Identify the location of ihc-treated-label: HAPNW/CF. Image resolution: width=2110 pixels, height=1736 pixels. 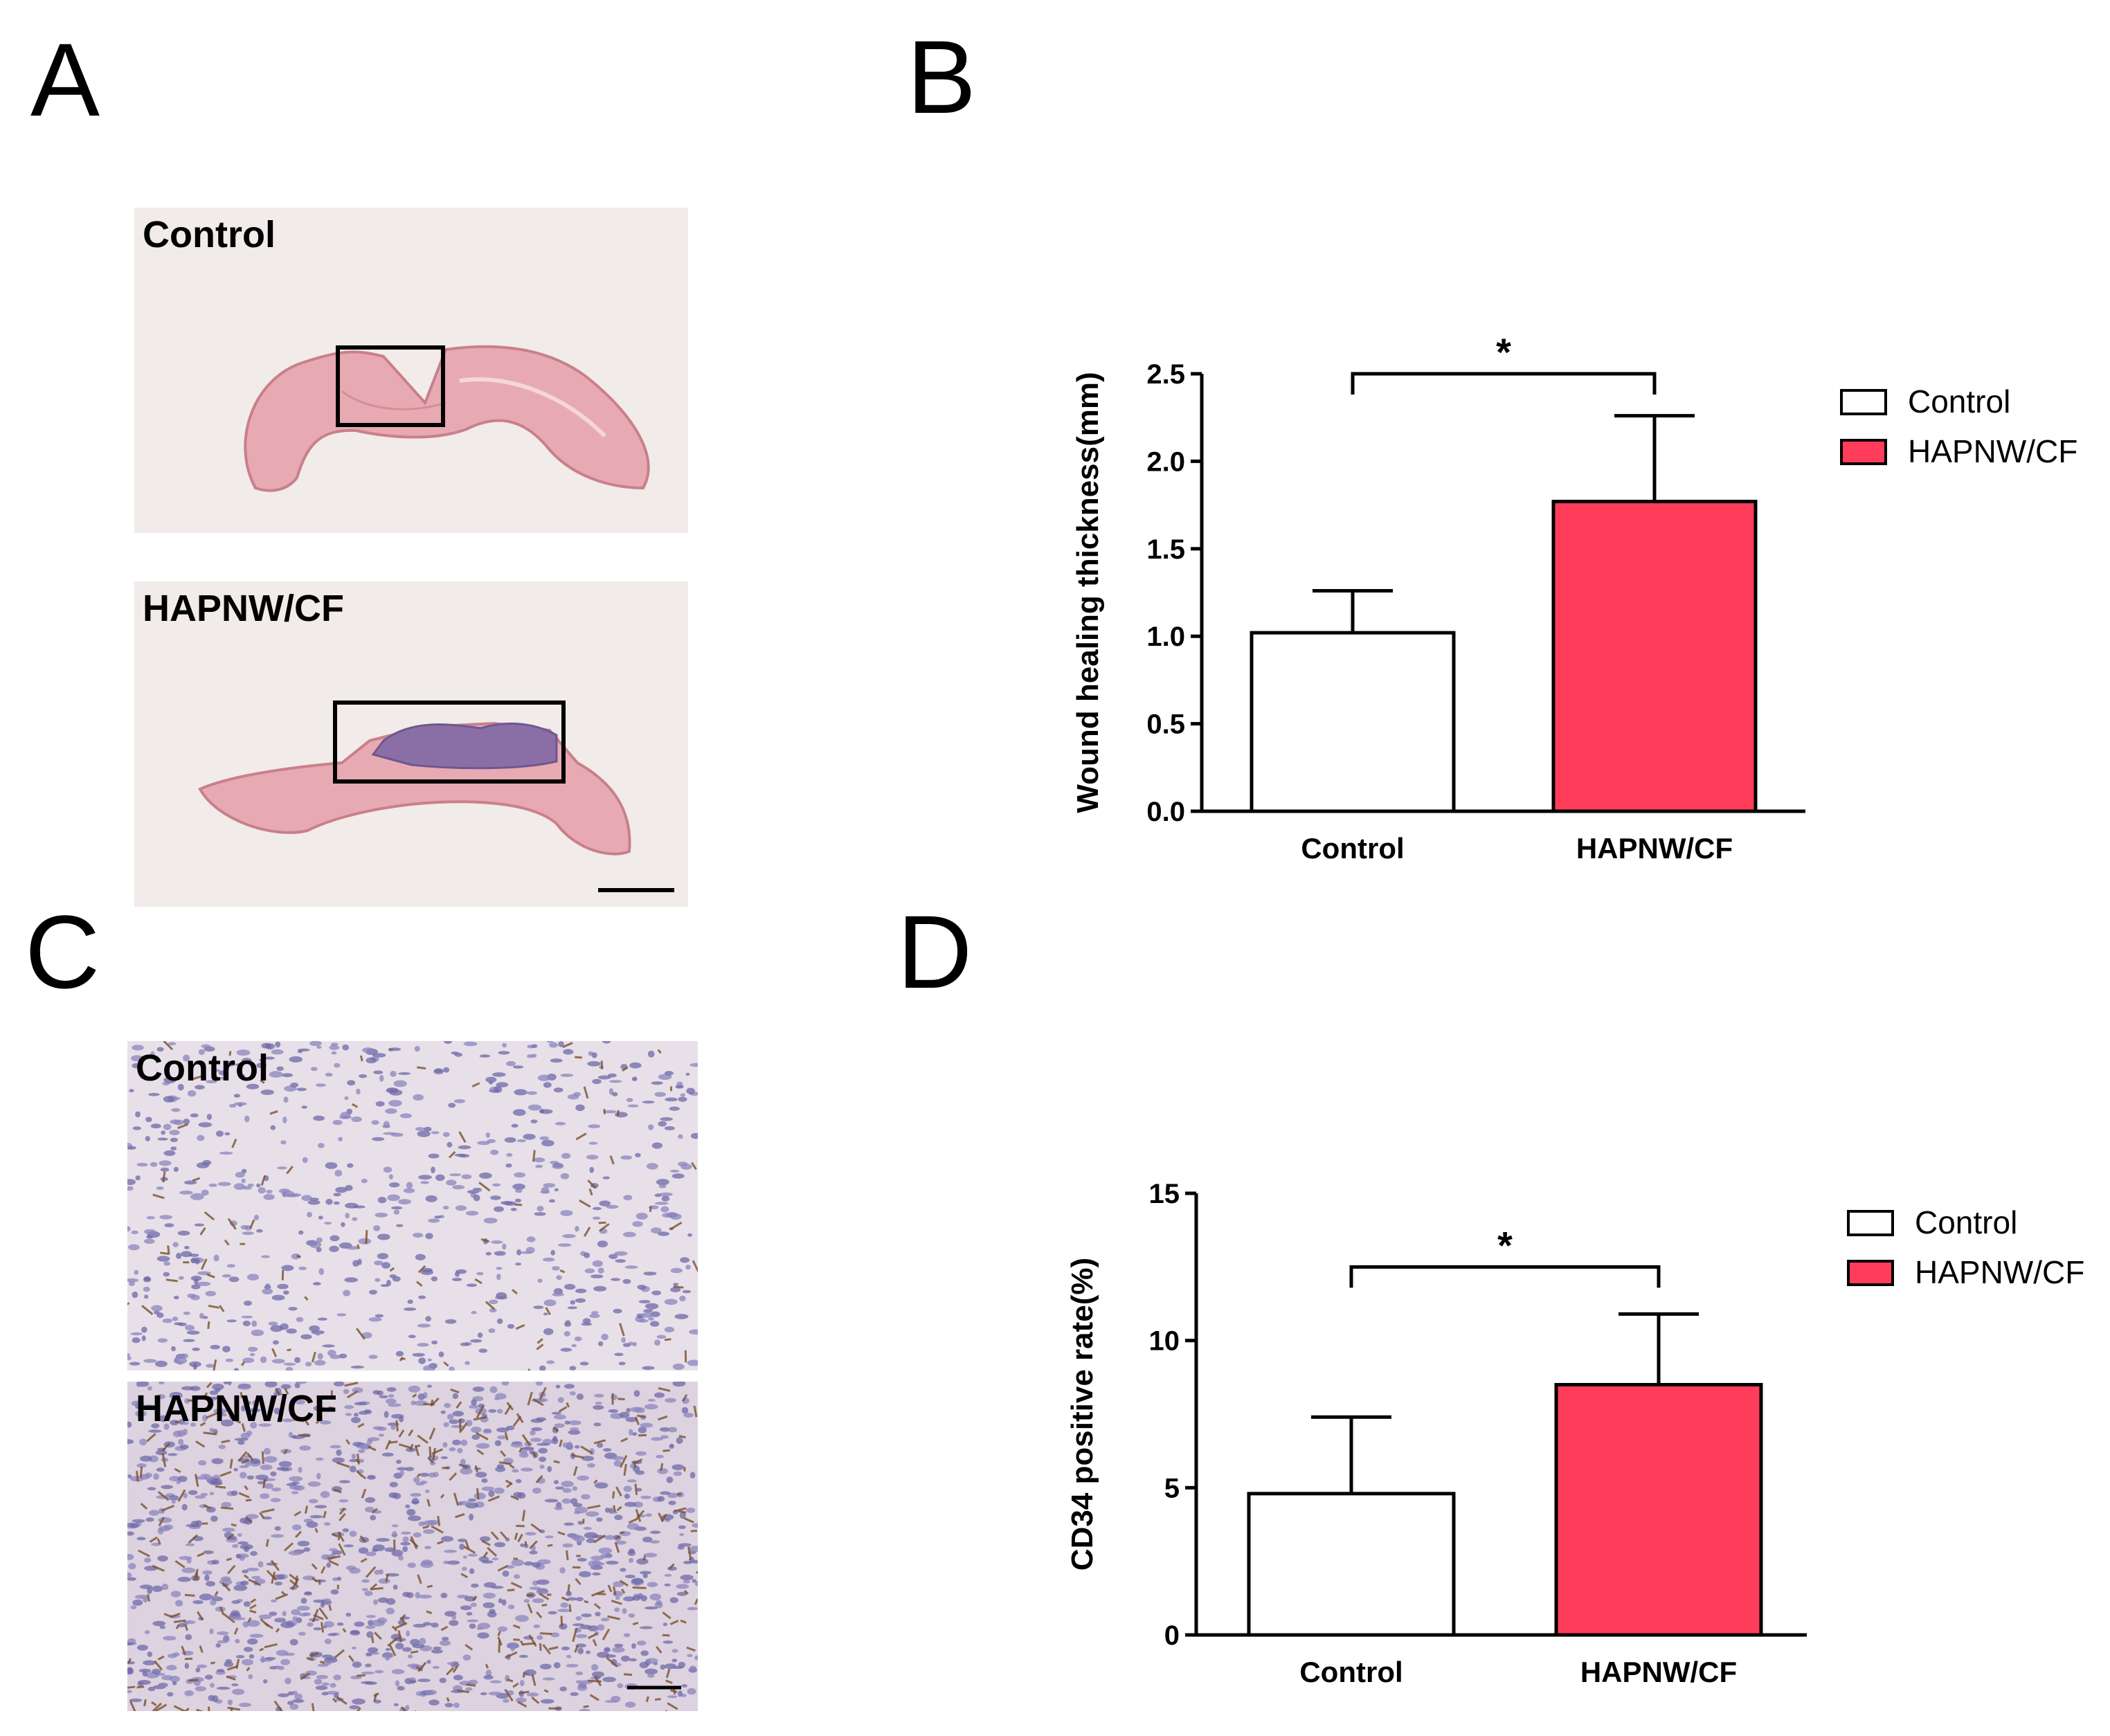
(237, 1408).